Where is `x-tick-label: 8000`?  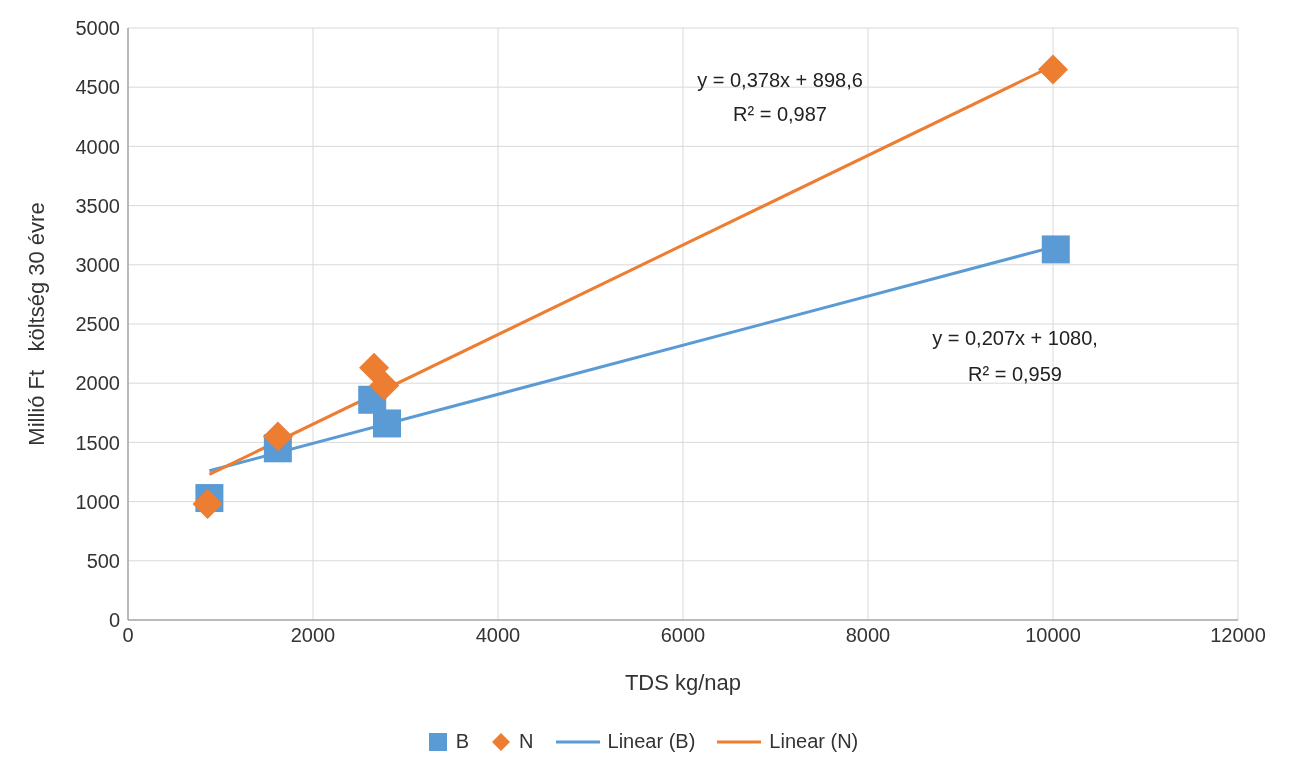 x-tick-label: 8000 is located at coordinates (868, 635).